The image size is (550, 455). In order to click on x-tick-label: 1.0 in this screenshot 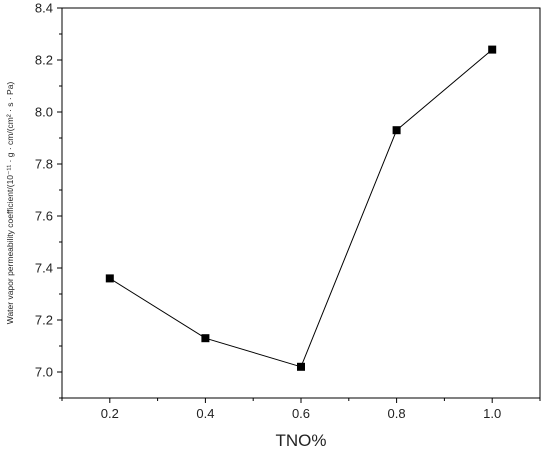, I will do `click(492, 413)`.